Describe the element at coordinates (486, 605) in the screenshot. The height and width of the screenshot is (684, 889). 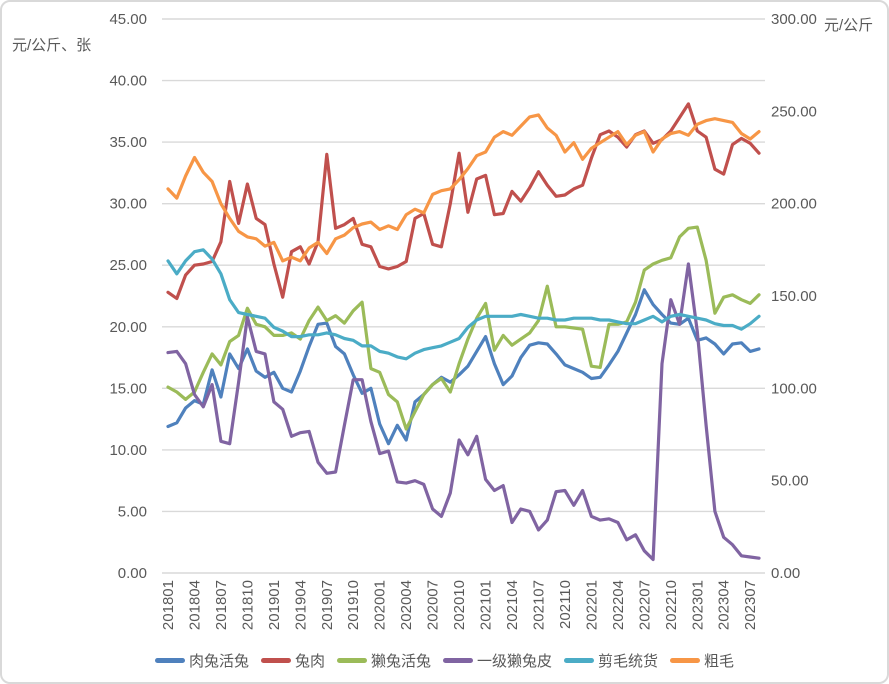
I see `x-axis-tick-label: 202101` at that location.